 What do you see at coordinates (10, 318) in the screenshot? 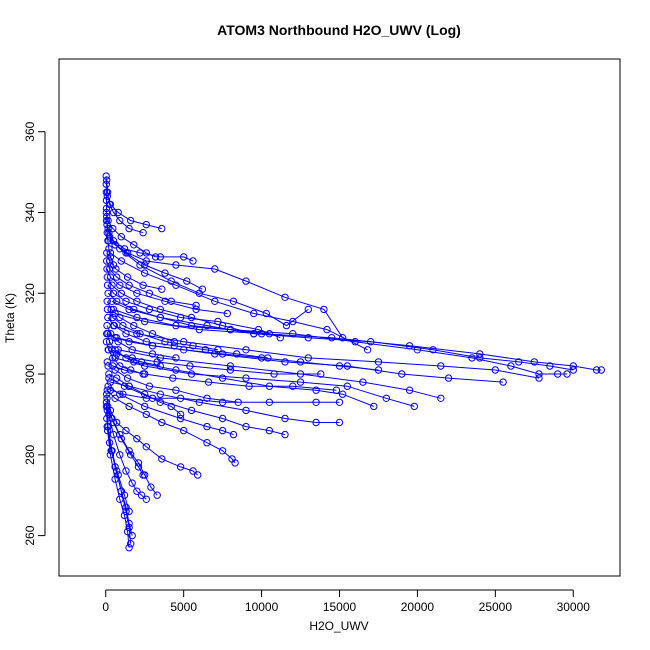
I see `y-axis-label: Theta (K)` at bounding box center [10, 318].